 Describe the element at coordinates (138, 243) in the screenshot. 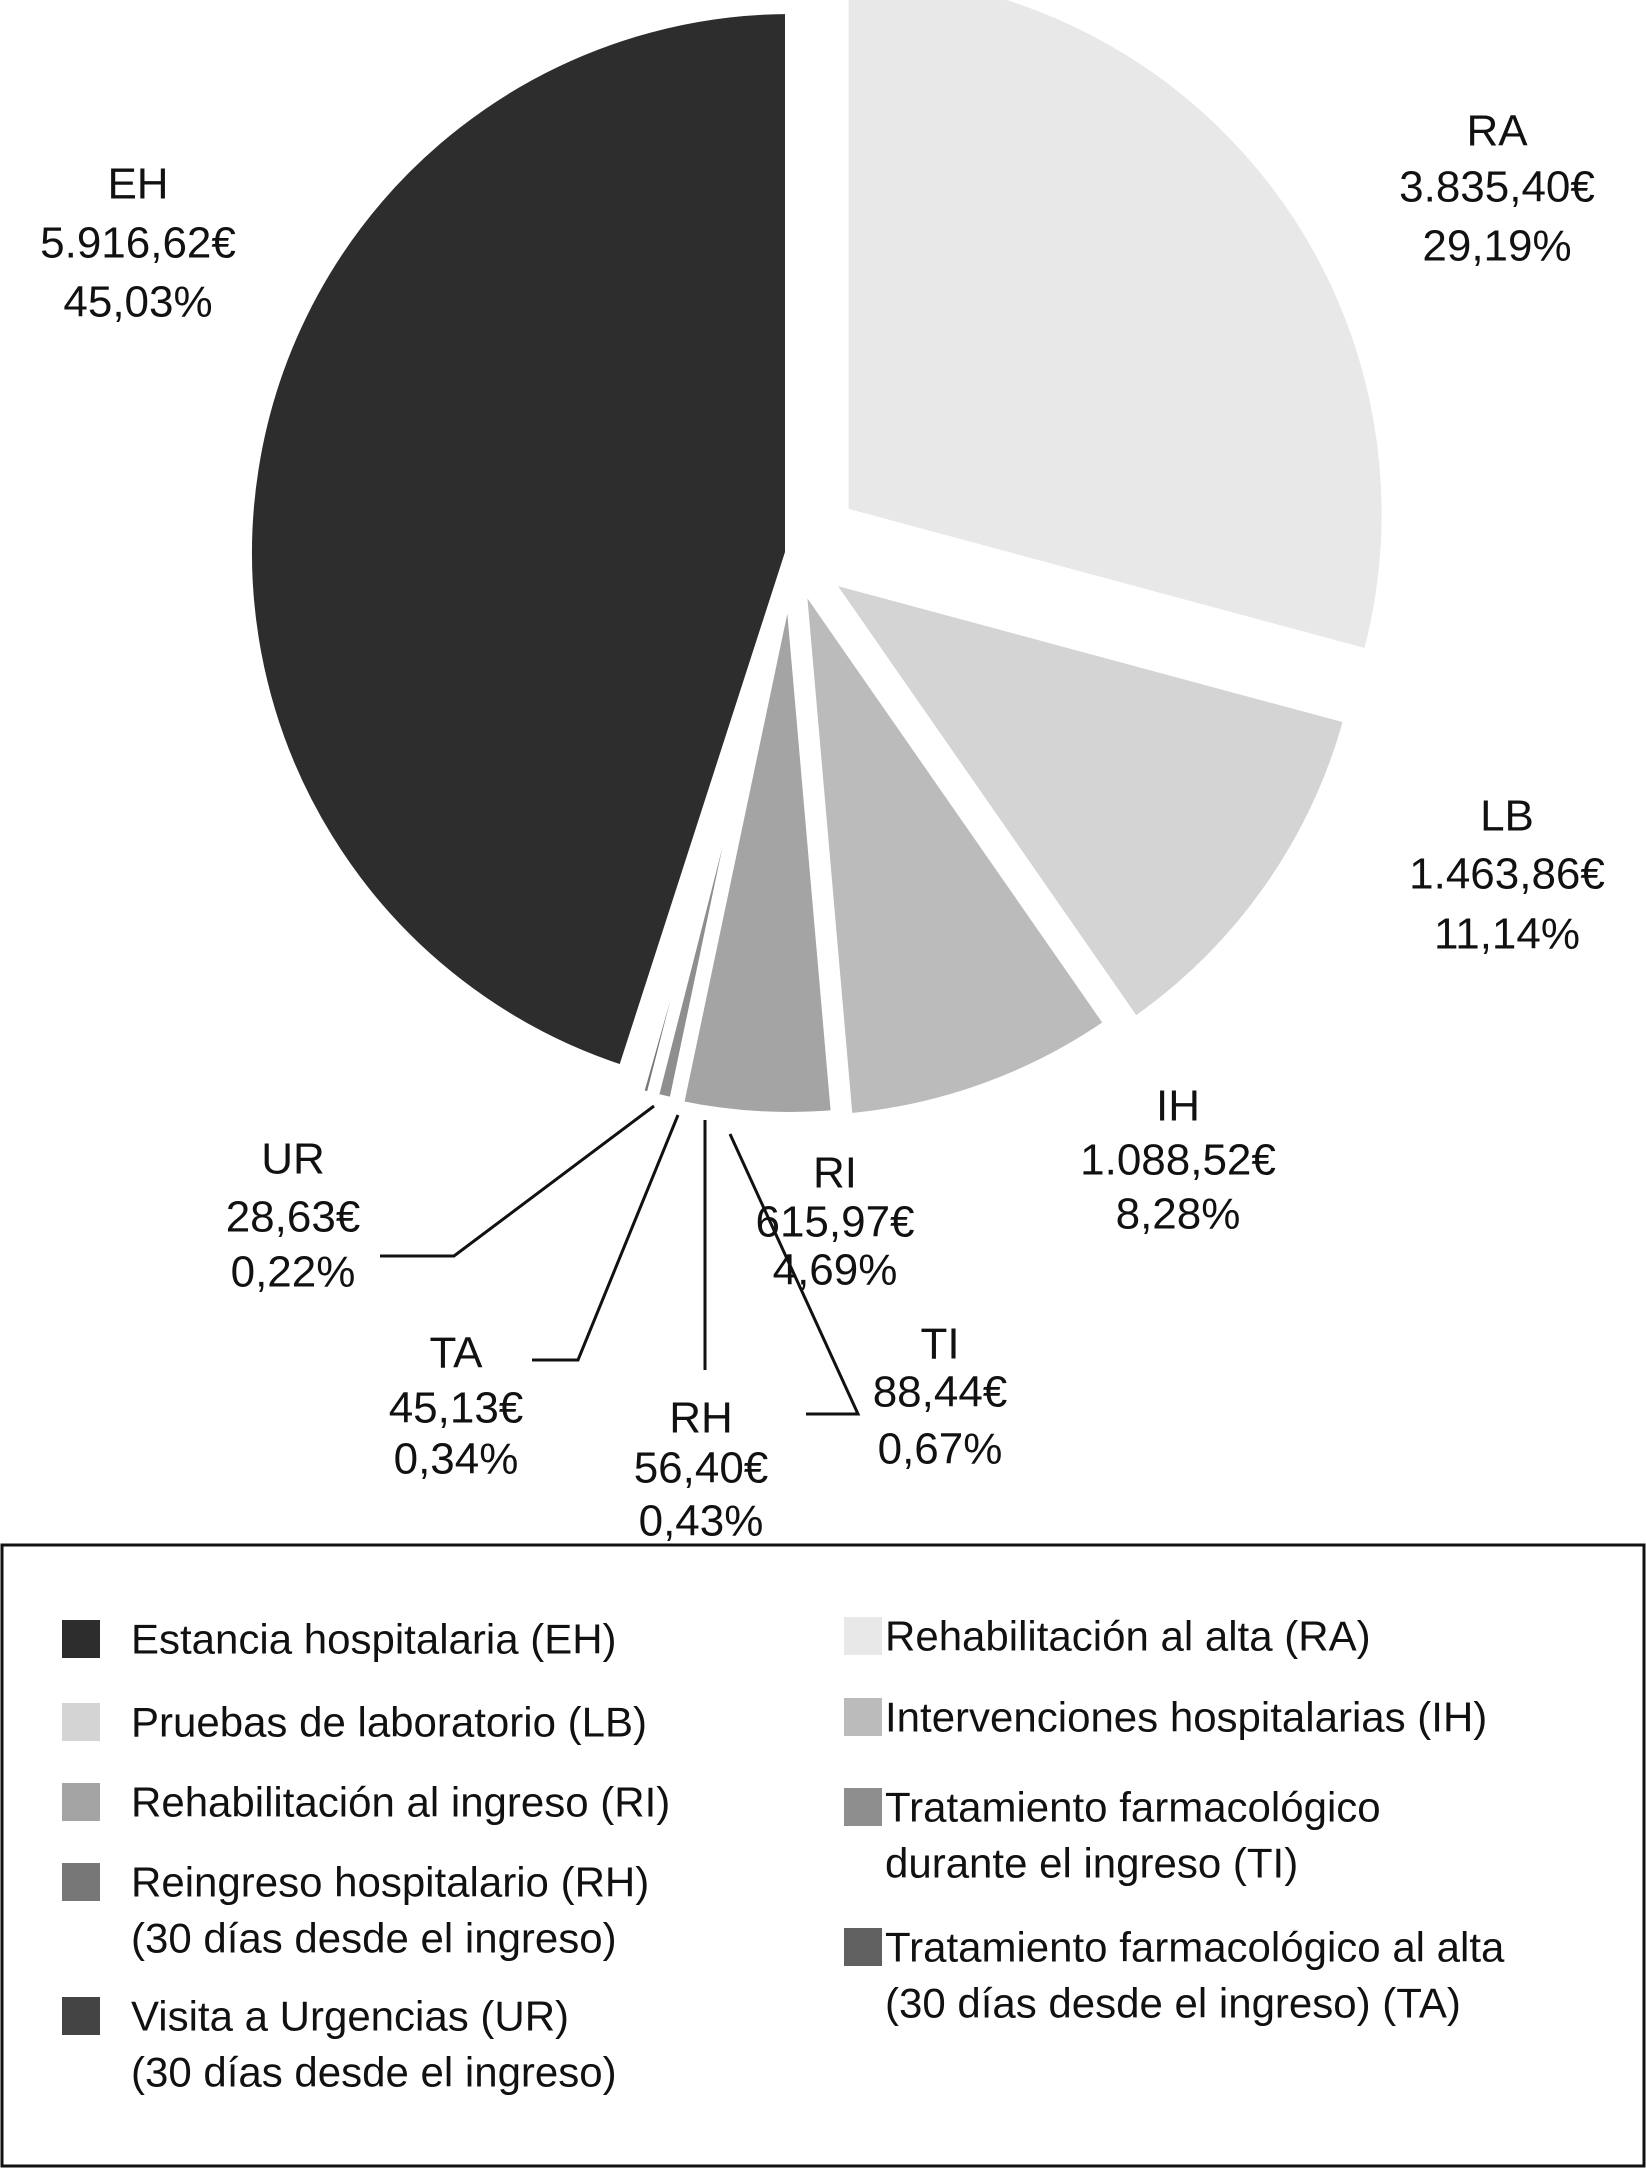

I see `slice-label-eh-value: 5.916,62€` at that location.